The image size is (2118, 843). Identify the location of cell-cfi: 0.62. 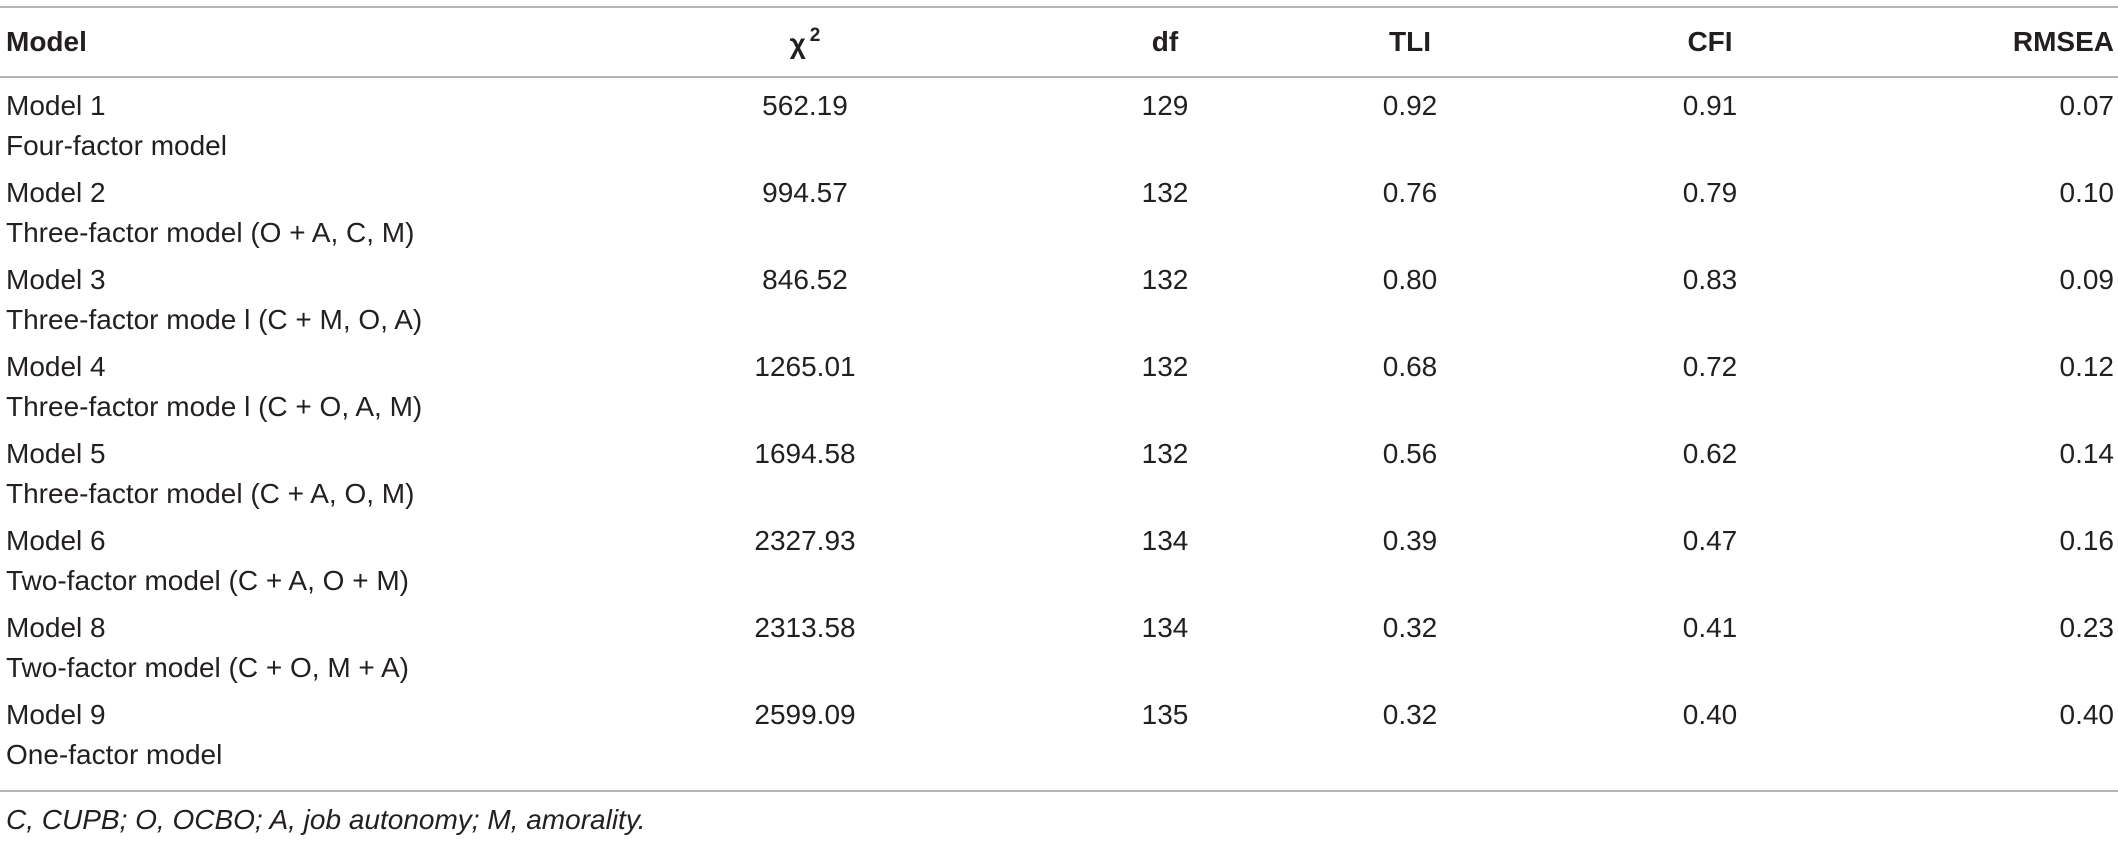
(1710, 453).